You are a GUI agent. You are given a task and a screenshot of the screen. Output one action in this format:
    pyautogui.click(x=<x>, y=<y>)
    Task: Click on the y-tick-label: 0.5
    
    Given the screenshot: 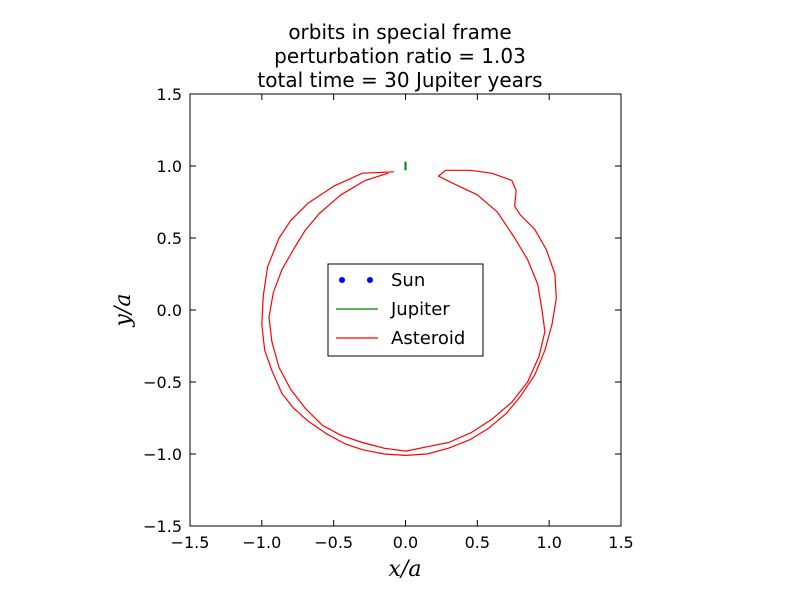 What is the action you would take?
    pyautogui.click(x=169, y=238)
    